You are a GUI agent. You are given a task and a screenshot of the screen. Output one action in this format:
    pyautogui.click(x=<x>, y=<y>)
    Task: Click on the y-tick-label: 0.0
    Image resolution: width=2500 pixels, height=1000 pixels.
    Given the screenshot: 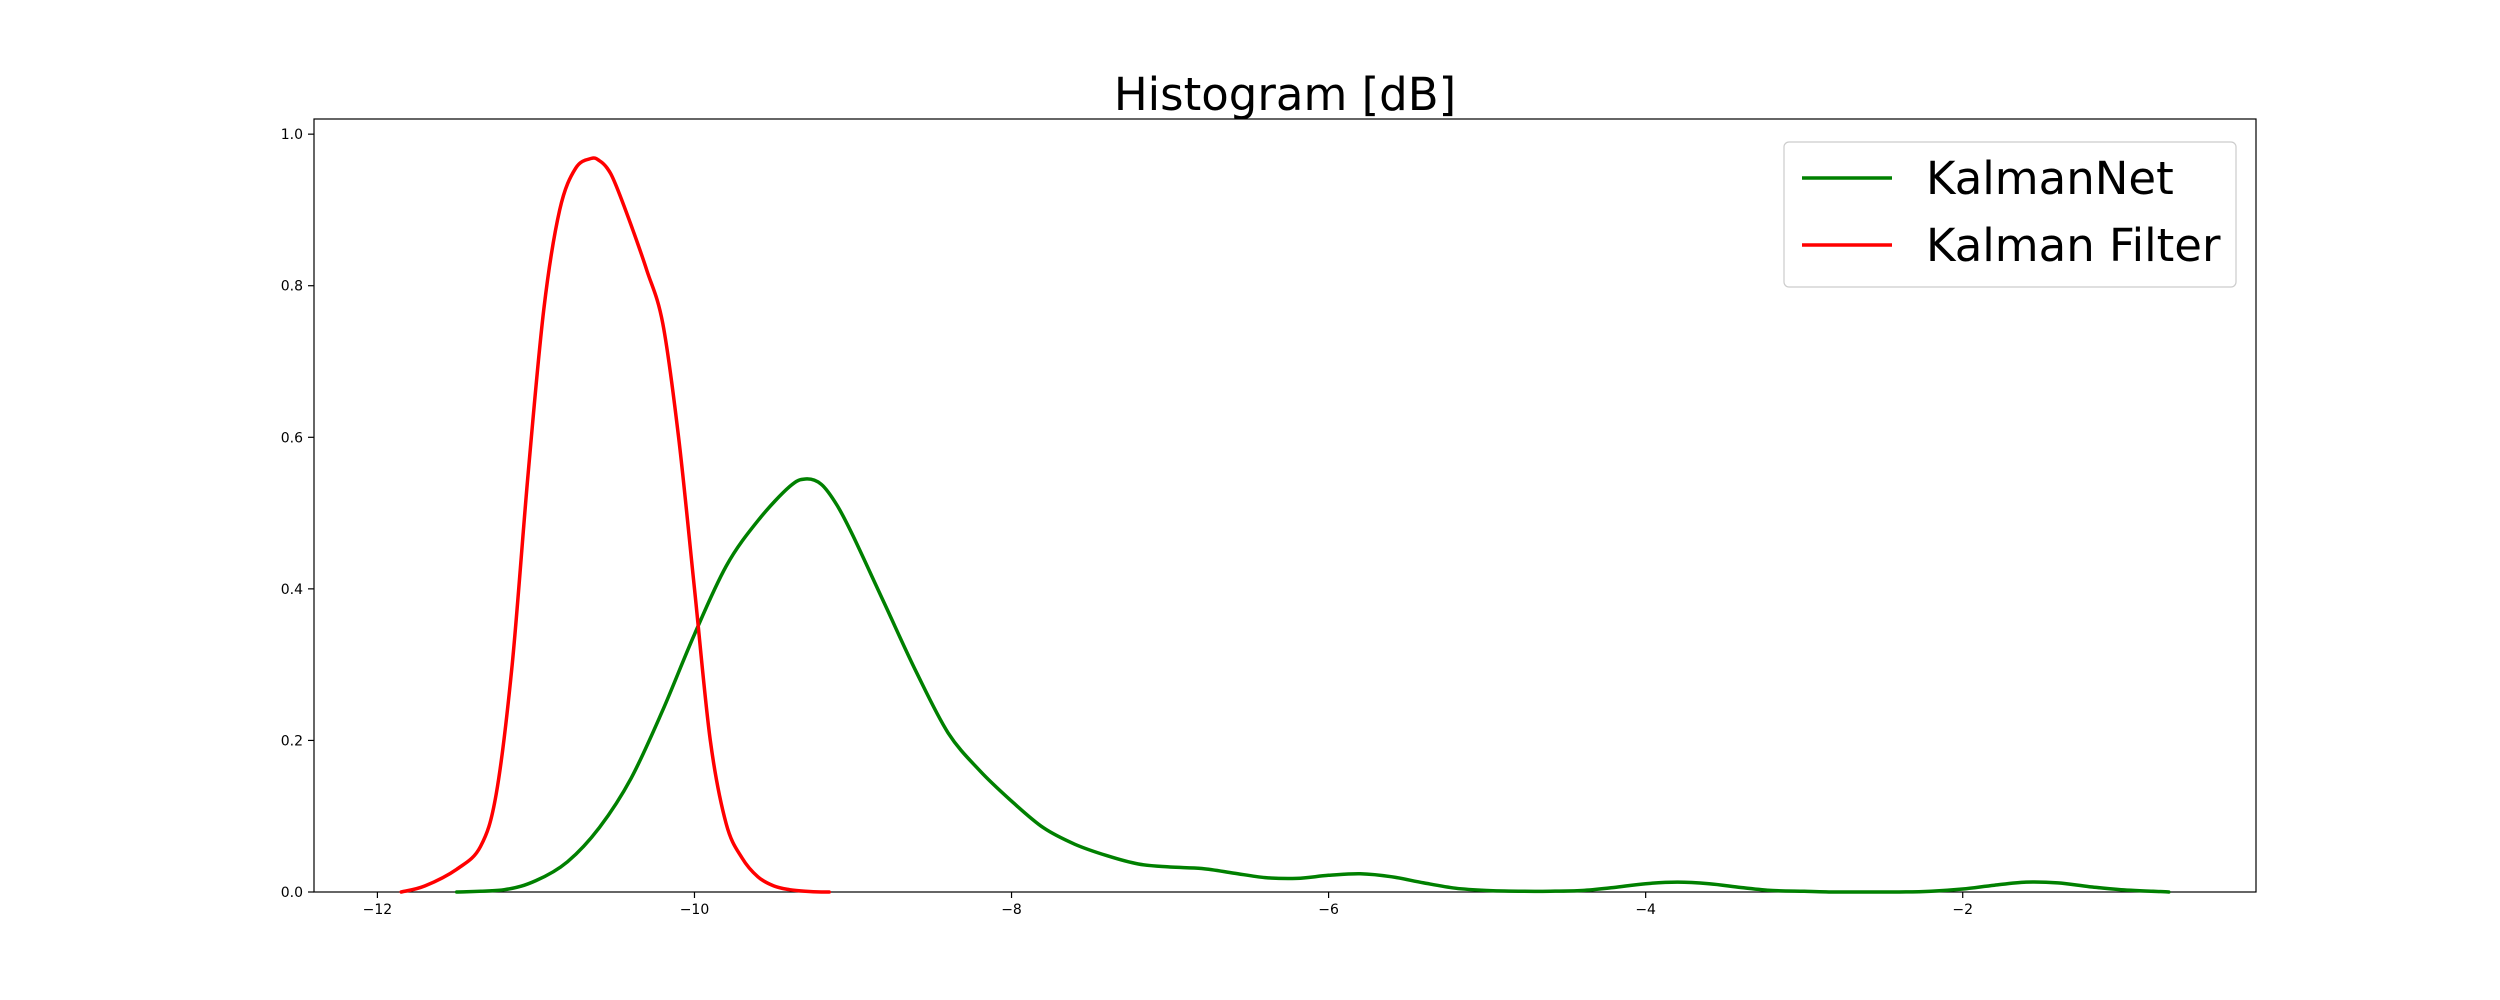 What is the action you would take?
    pyautogui.click(x=292, y=893)
    